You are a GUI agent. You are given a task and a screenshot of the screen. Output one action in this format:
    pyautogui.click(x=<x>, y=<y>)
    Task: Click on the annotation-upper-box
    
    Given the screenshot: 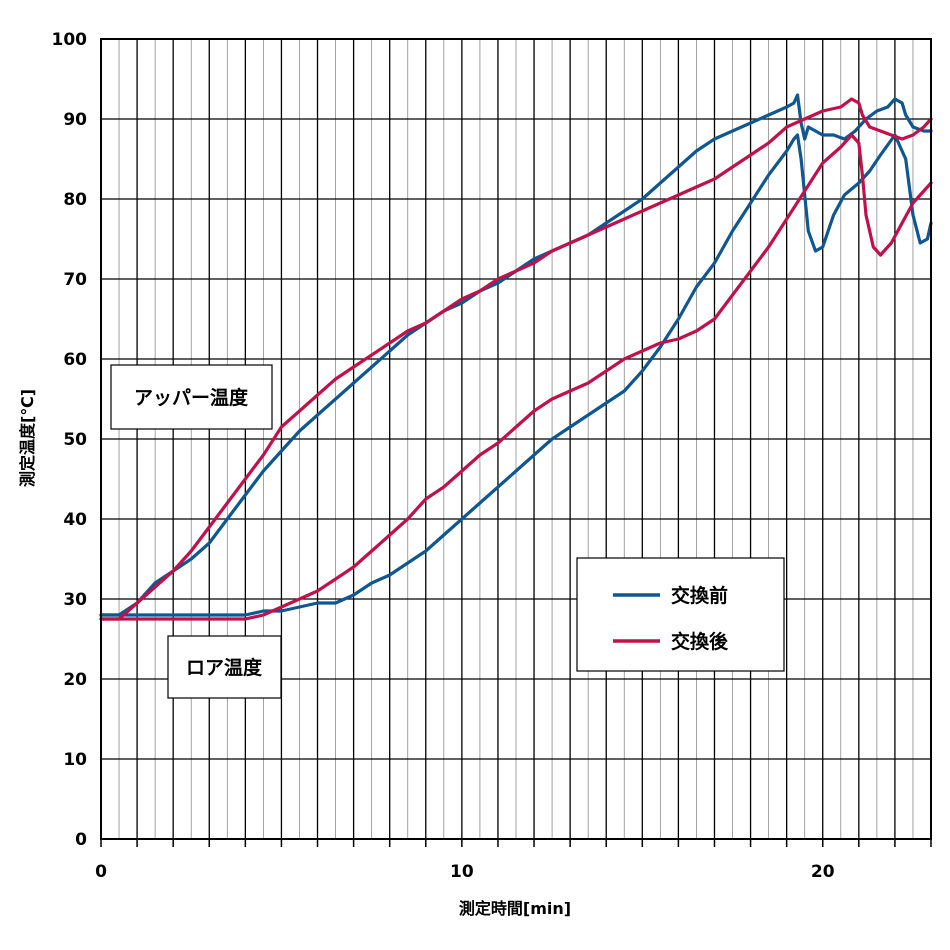 What is the action you would take?
    pyautogui.click(x=191, y=397)
    